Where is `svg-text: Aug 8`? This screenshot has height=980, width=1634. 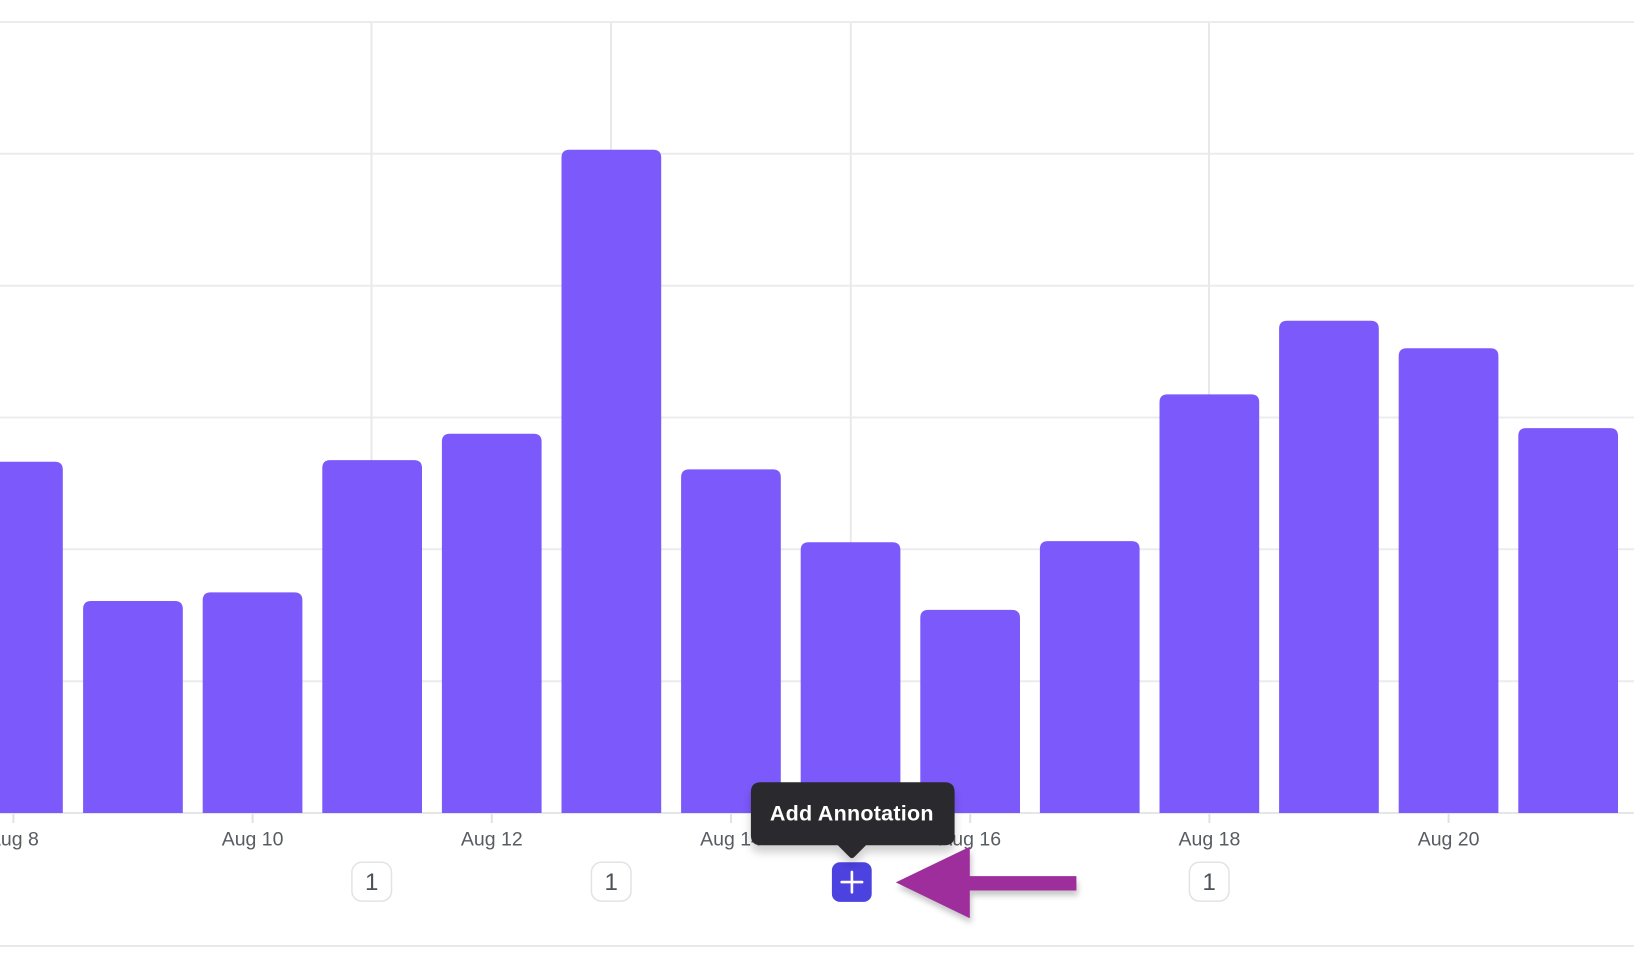 svg-text: Aug 8 is located at coordinates (19, 840).